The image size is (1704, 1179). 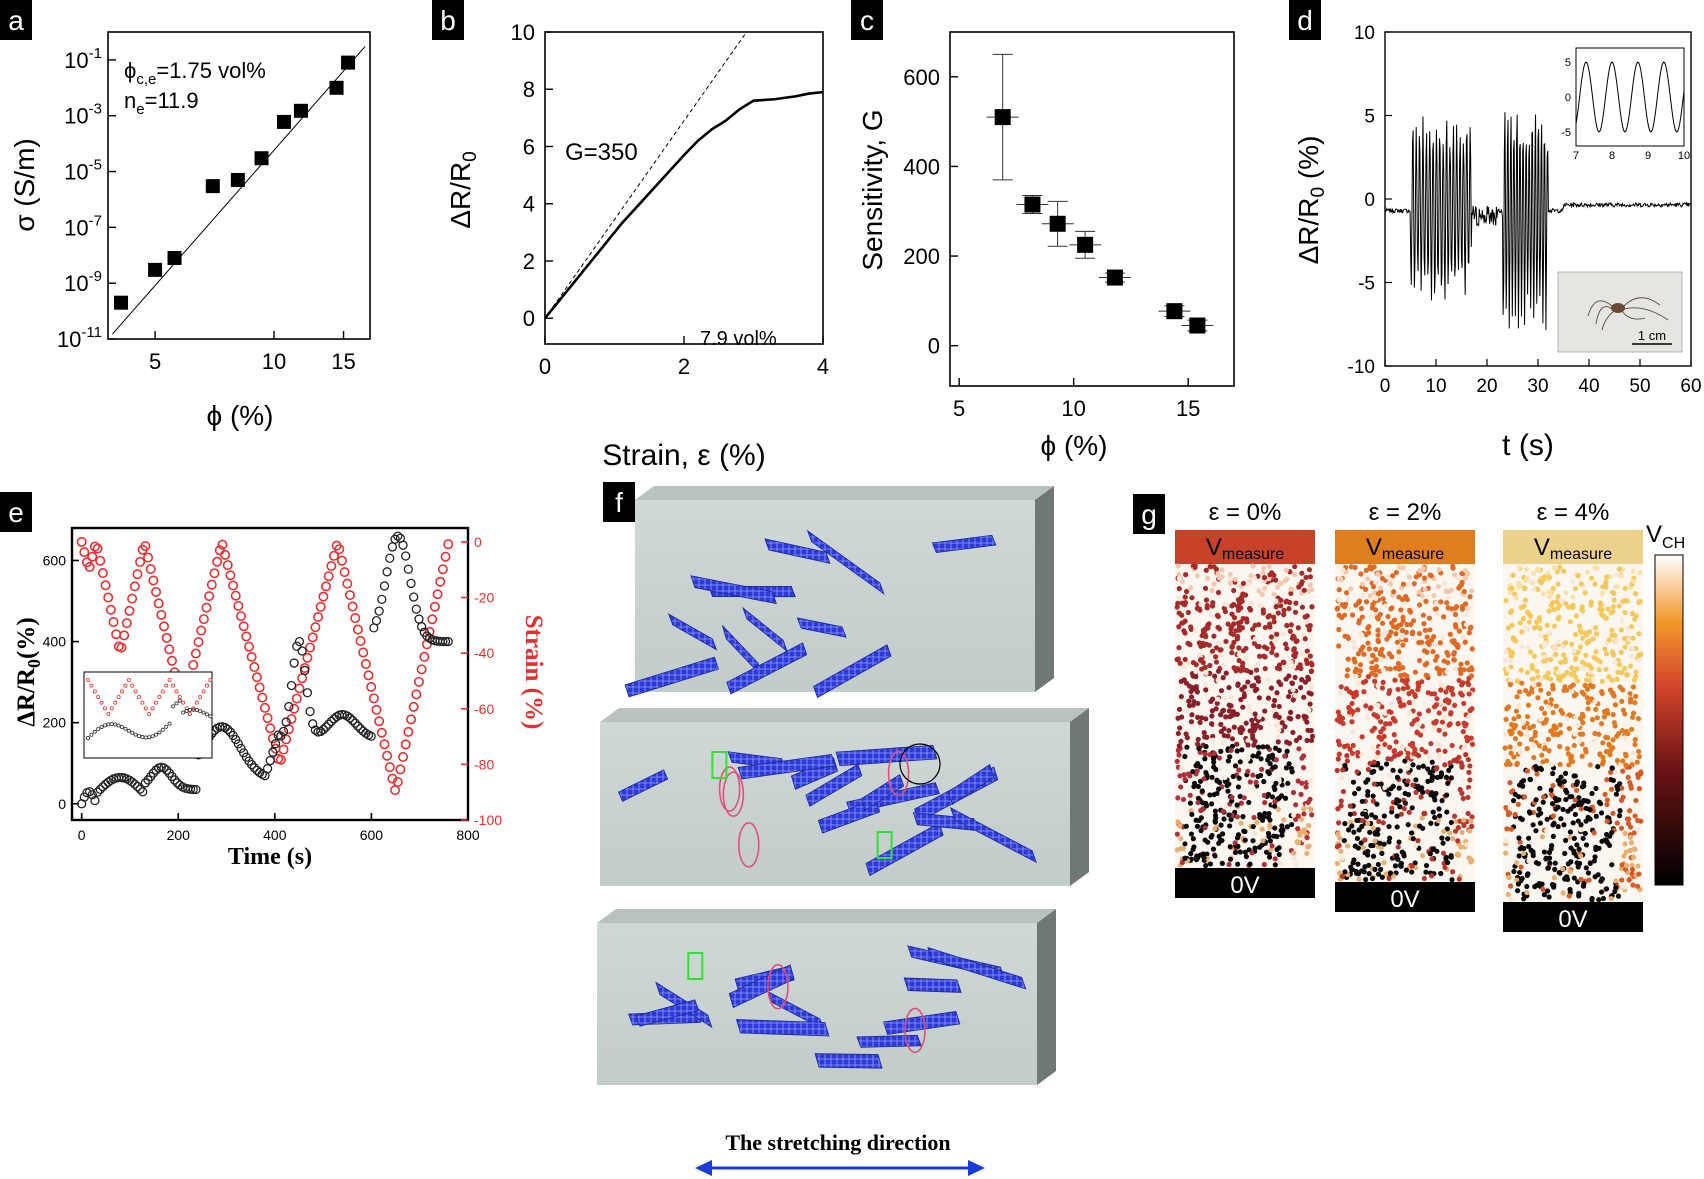 I want to click on contact-marker, so click(x=719, y=765).